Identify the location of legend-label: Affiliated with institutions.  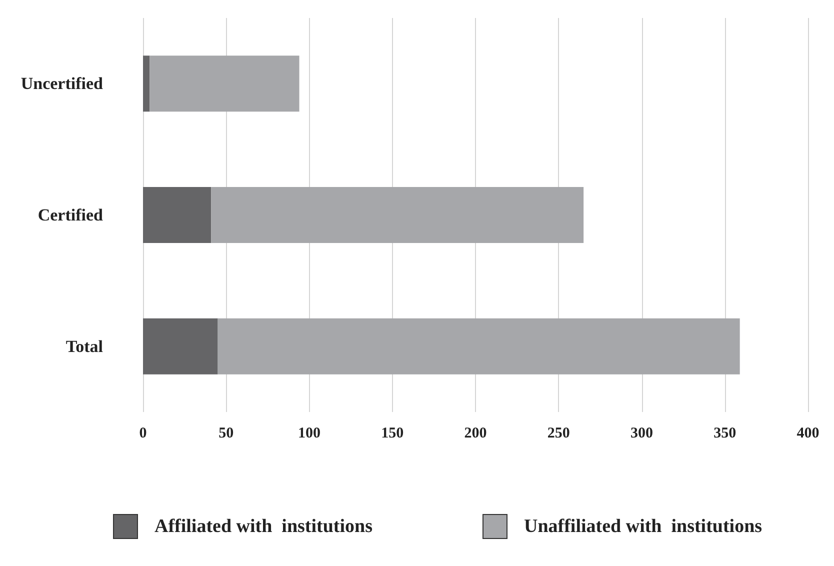
(263, 526).